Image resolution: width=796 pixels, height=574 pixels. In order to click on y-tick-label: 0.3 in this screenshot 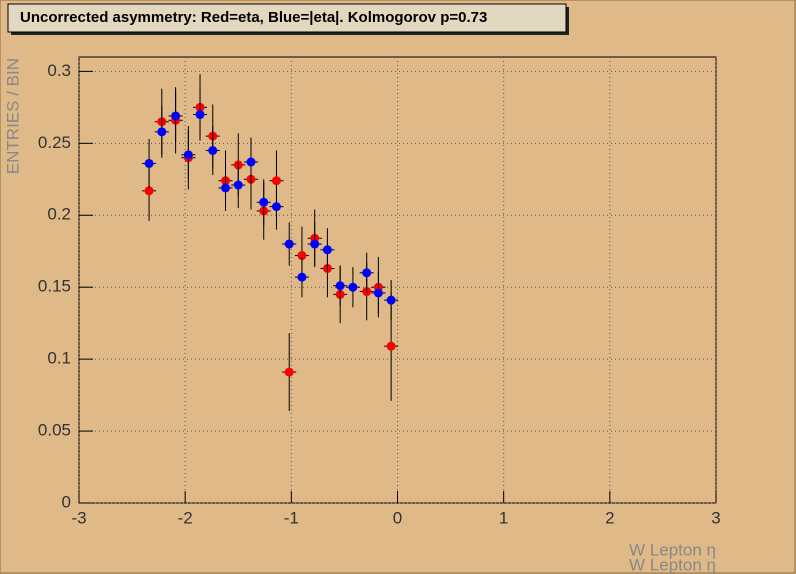, I will do `click(59, 70)`.